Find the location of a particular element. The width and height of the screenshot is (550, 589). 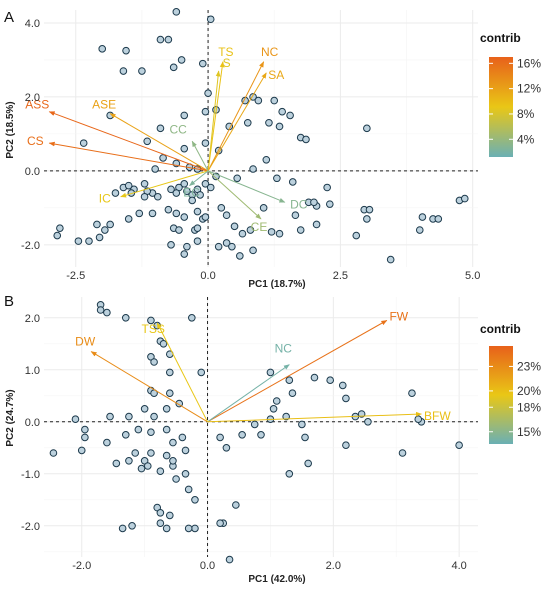

vector-arrow-bfw is located at coordinates (314, 417).